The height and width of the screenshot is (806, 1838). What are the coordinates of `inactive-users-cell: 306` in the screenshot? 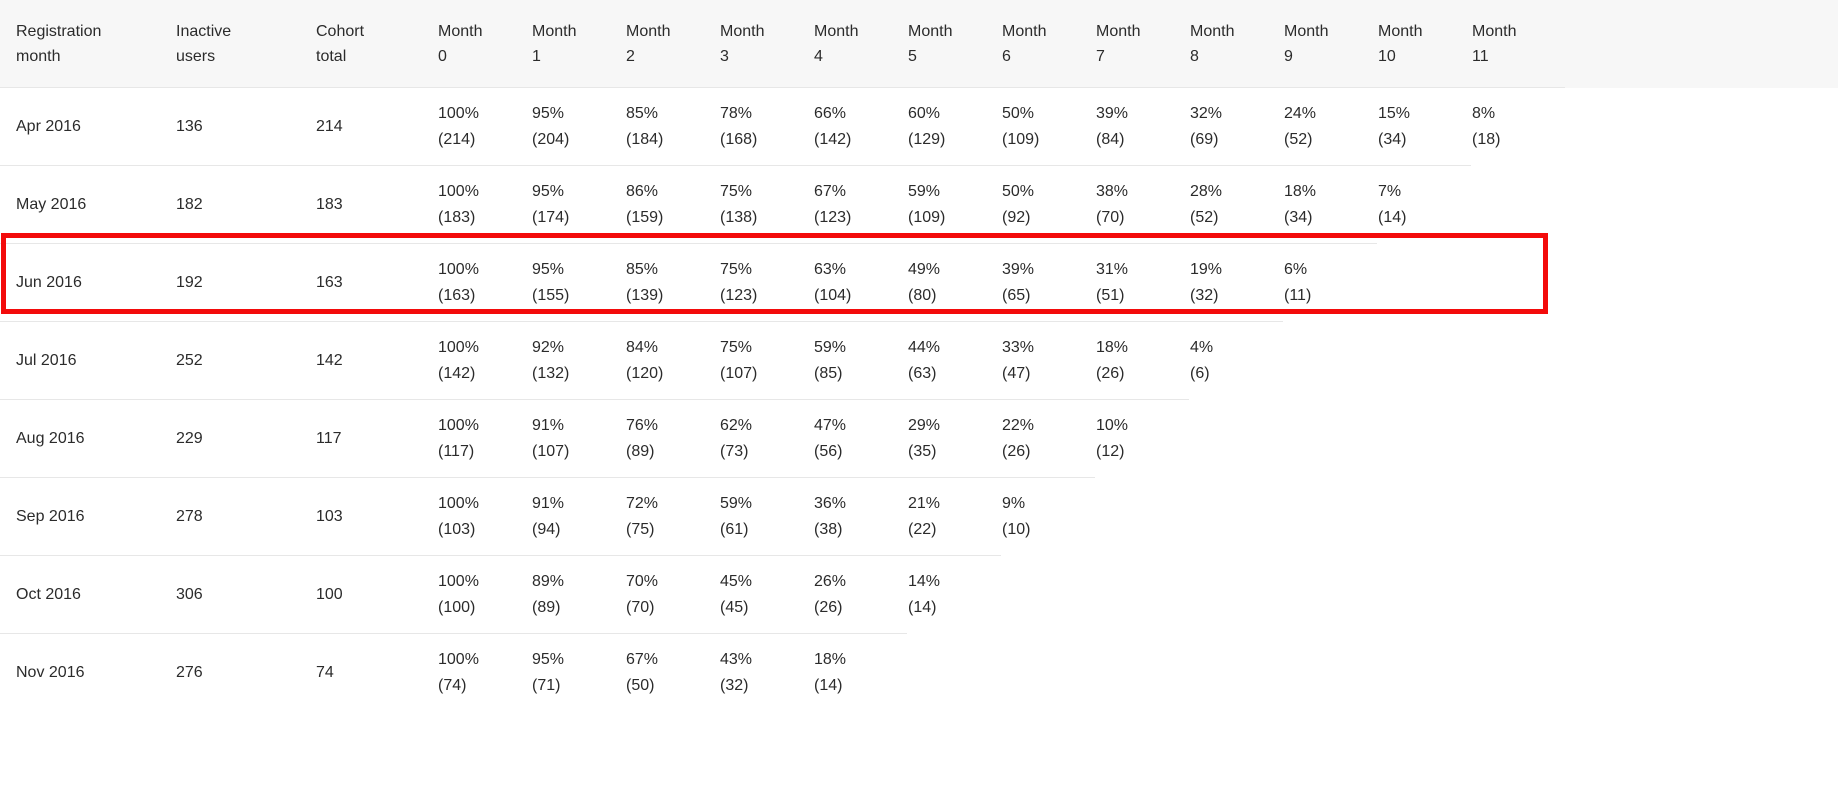 It's located at (245, 594).